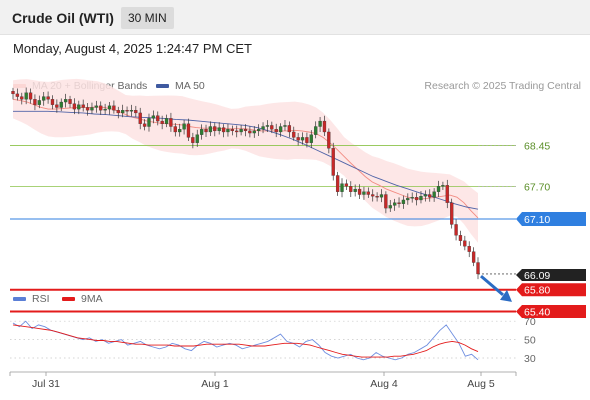 Image resolution: width=590 pixels, height=400 pixels. Describe the element at coordinates (180, 86) in the screenshot. I see `legend-ma50: MA 50` at that location.